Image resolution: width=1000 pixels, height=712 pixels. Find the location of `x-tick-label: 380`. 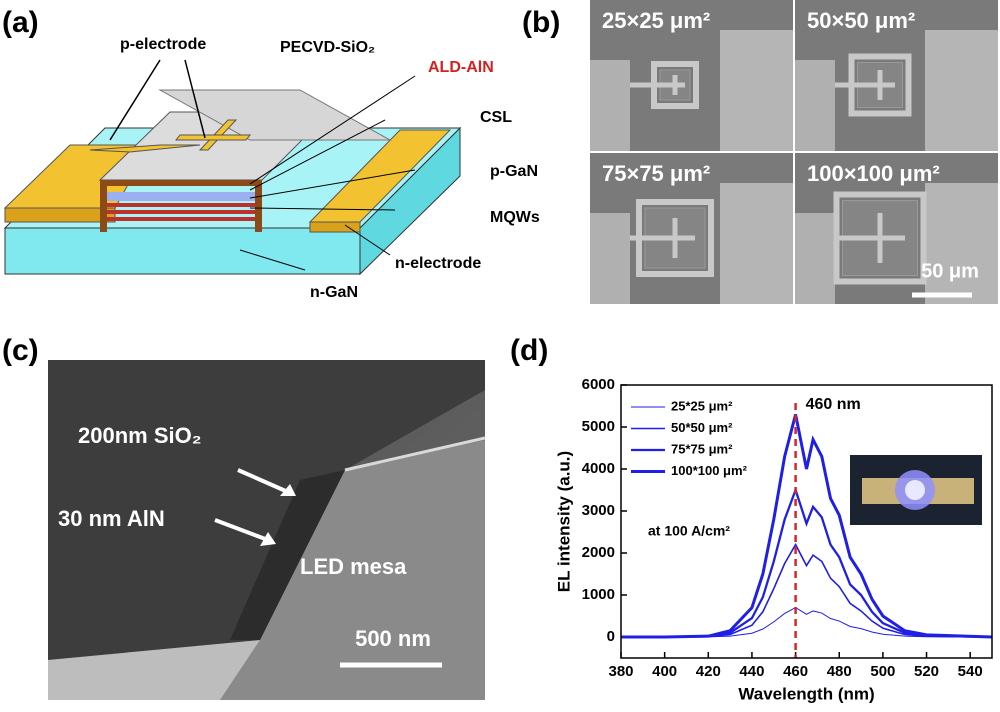

x-tick-label: 380 is located at coordinates (620, 671).